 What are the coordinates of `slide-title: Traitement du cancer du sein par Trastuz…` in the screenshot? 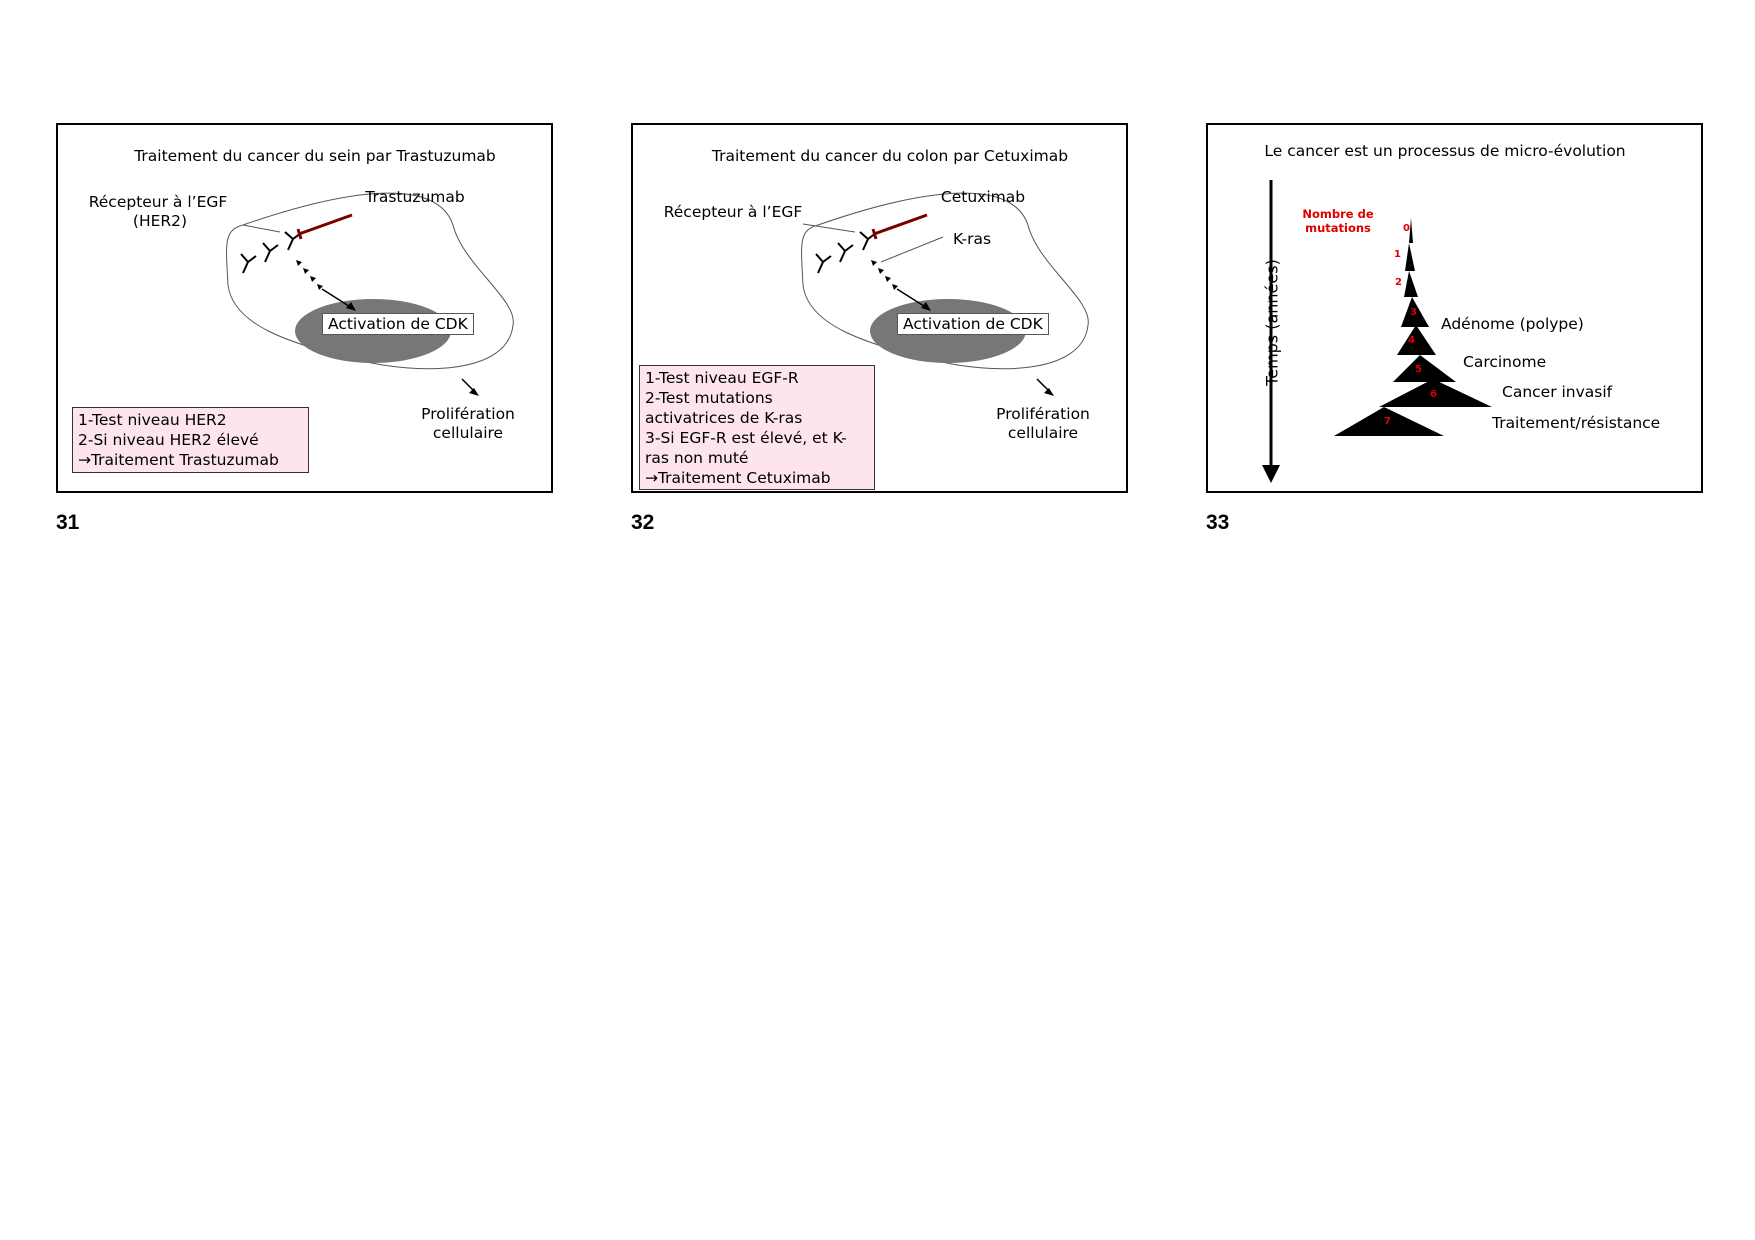 It's located at (315, 156).